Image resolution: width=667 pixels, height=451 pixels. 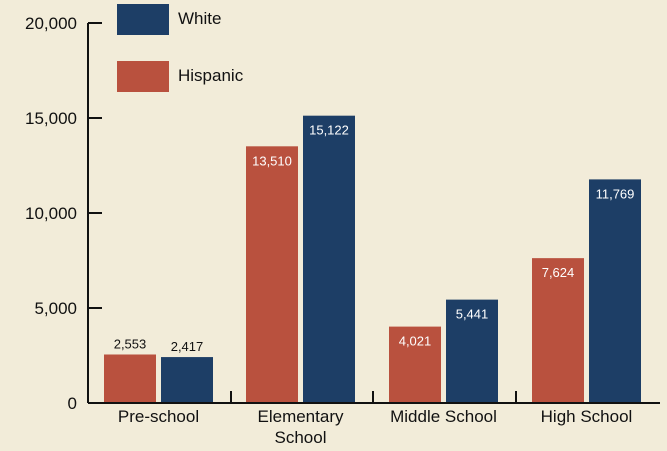 What do you see at coordinates (199, 18) in the screenshot?
I see `legend-label-white: White` at bounding box center [199, 18].